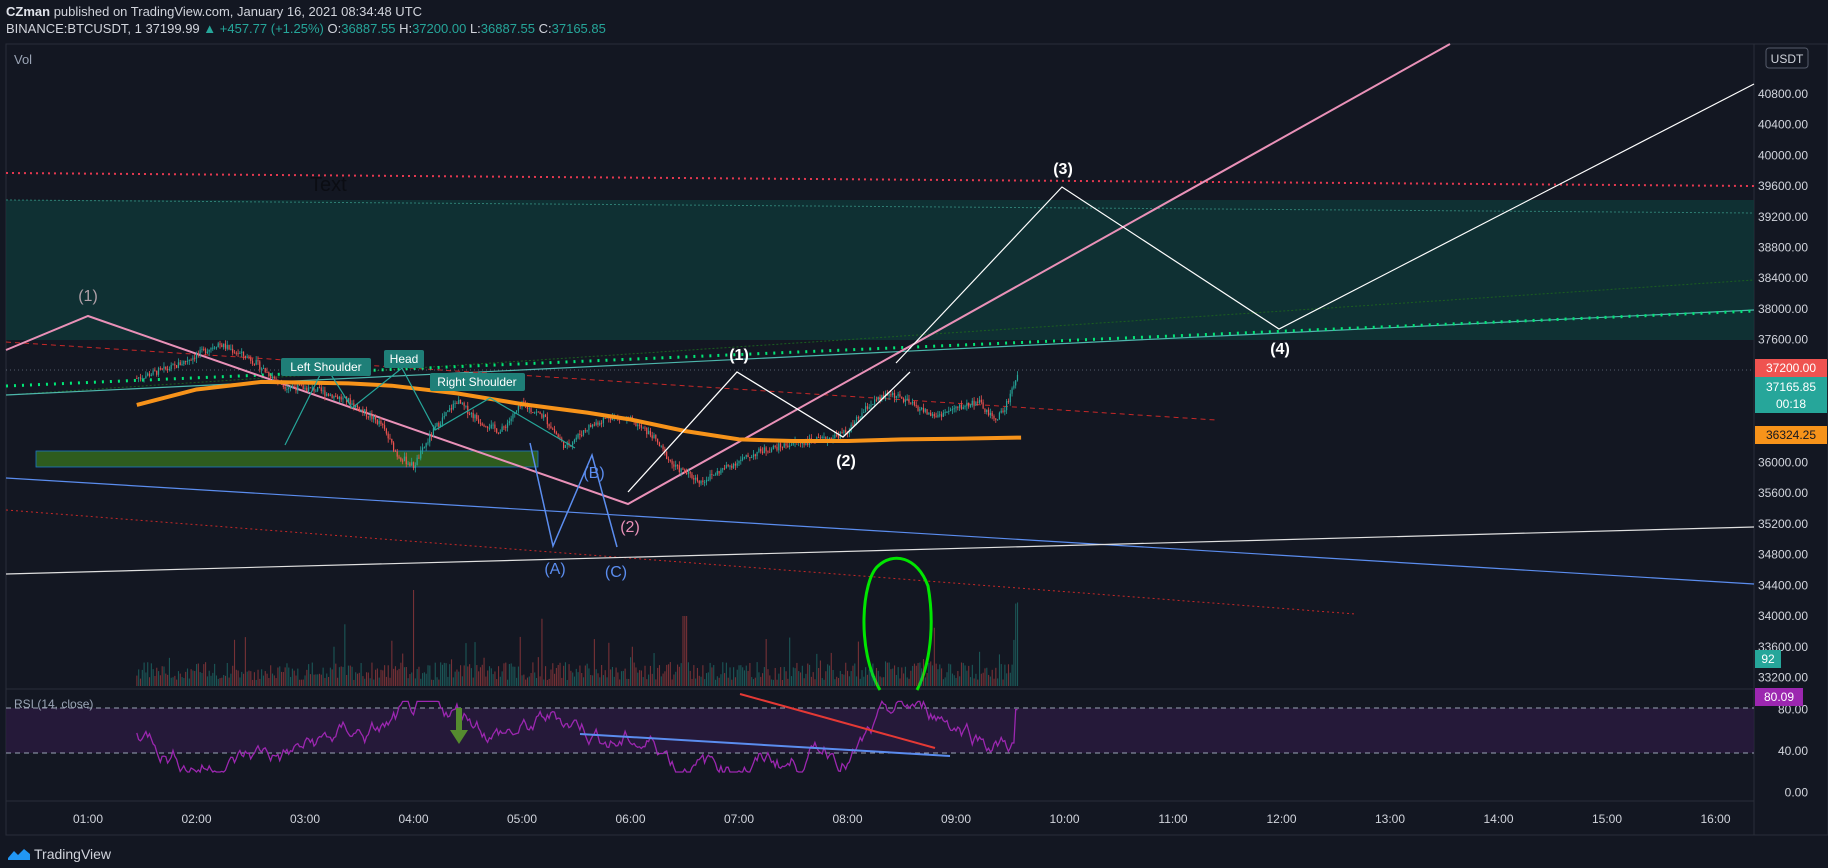  What do you see at coordinates (680, 562) in the screenshot?
I see `red-dotted-lower` at bounding box center [680, 562].